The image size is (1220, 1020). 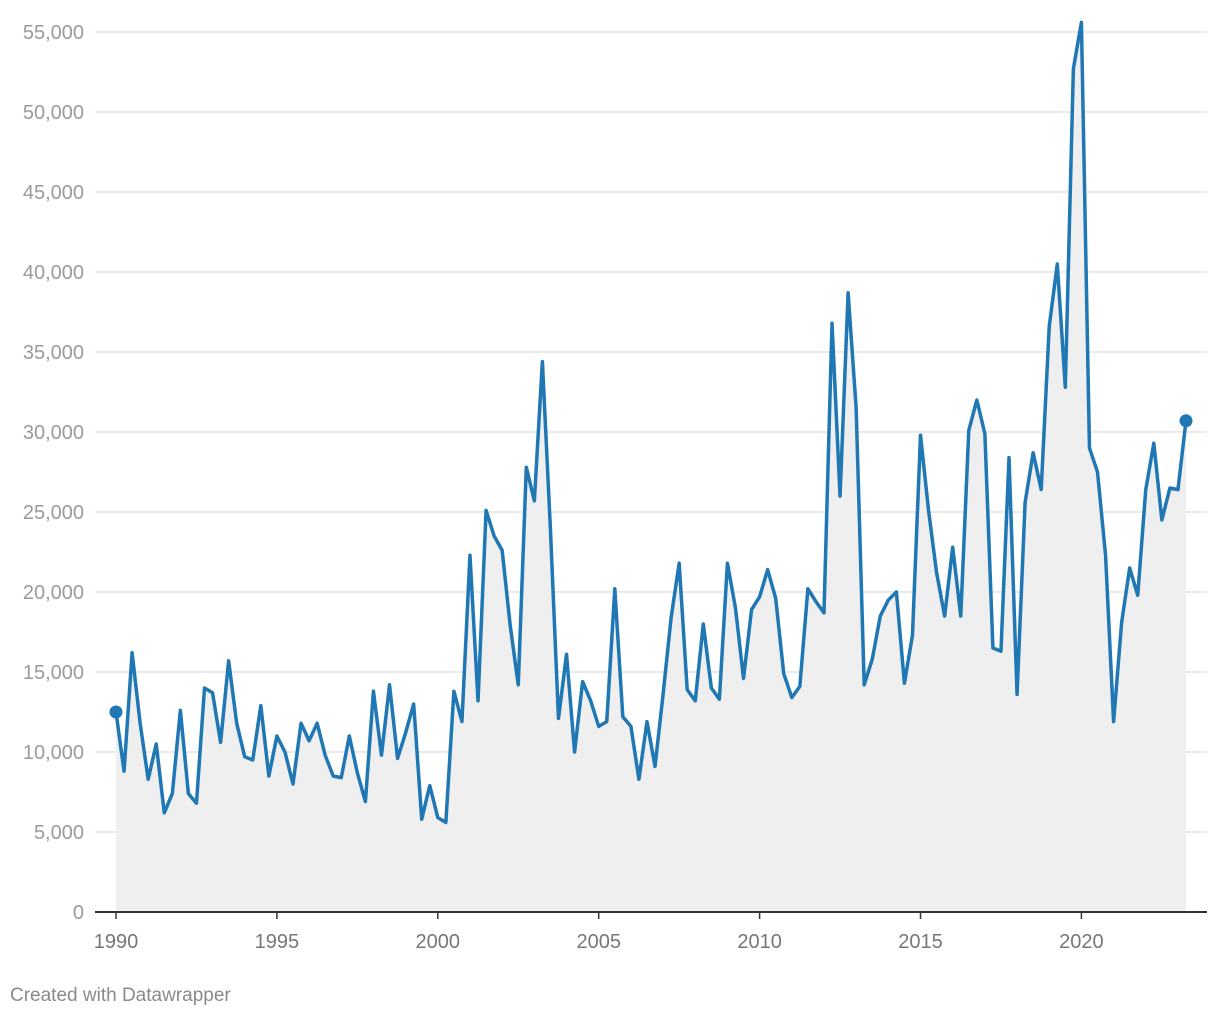 I want to click on y-tick-label: 15,000, so click(x=53, y=673).